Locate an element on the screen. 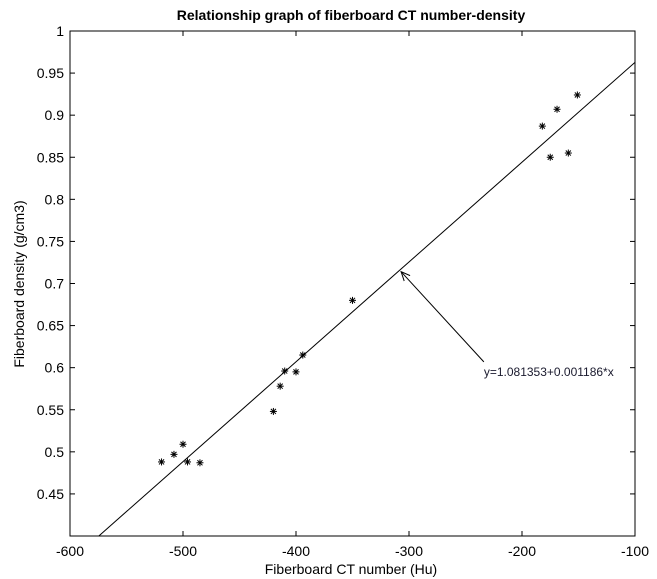 This screenshot has width=657, height=579. x-tick-label: -200 is located at coordinates (522, 551).